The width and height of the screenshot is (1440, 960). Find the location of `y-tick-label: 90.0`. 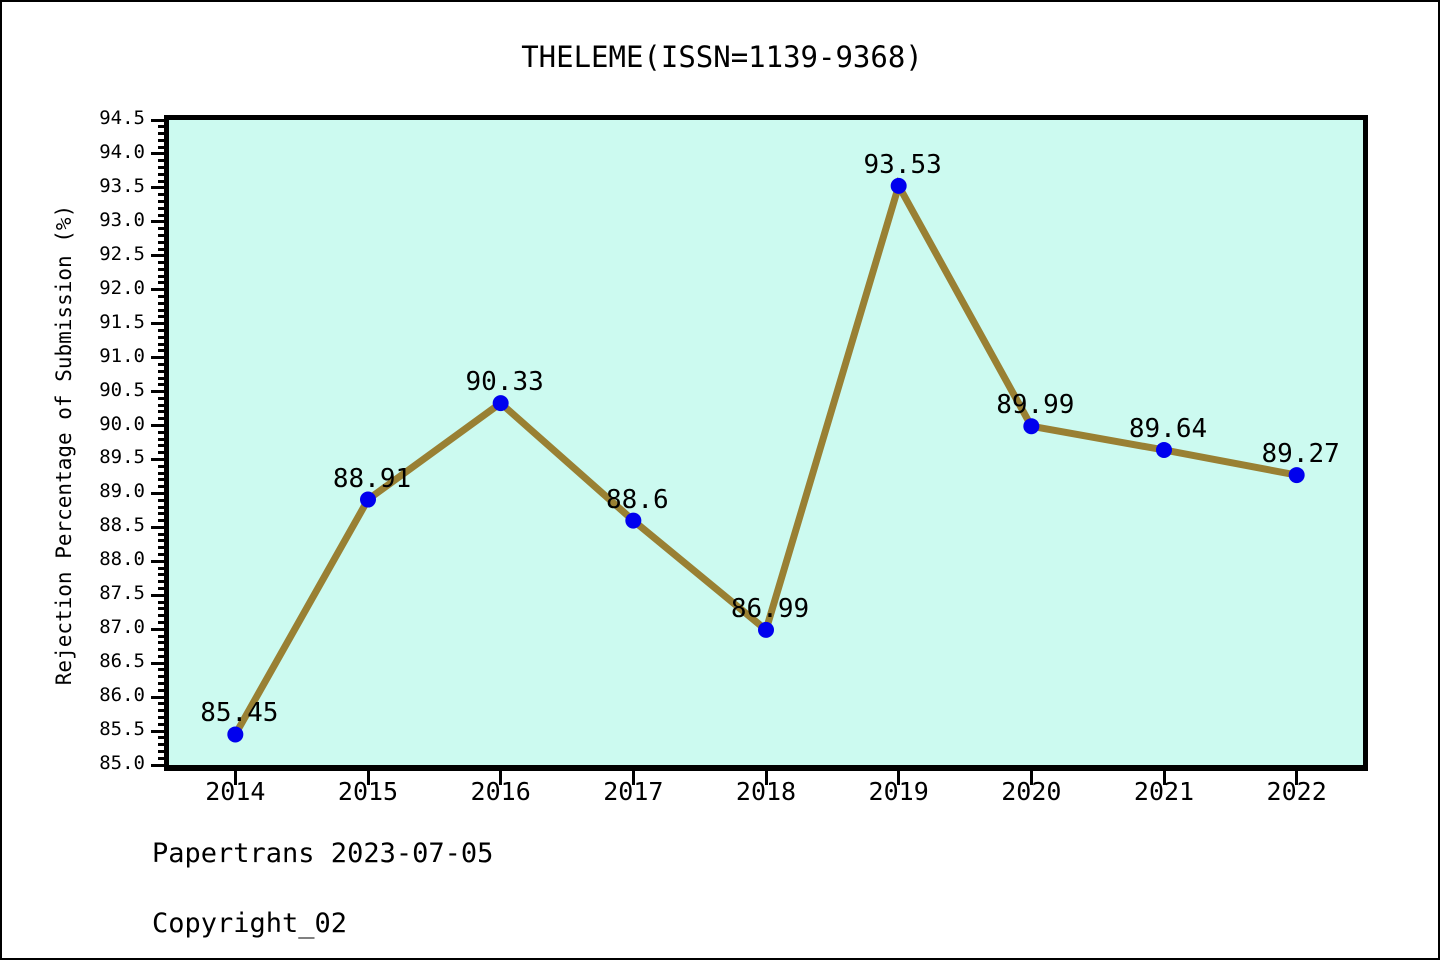

y-tick-label: 90.0 is located at coordinates (122, 423).